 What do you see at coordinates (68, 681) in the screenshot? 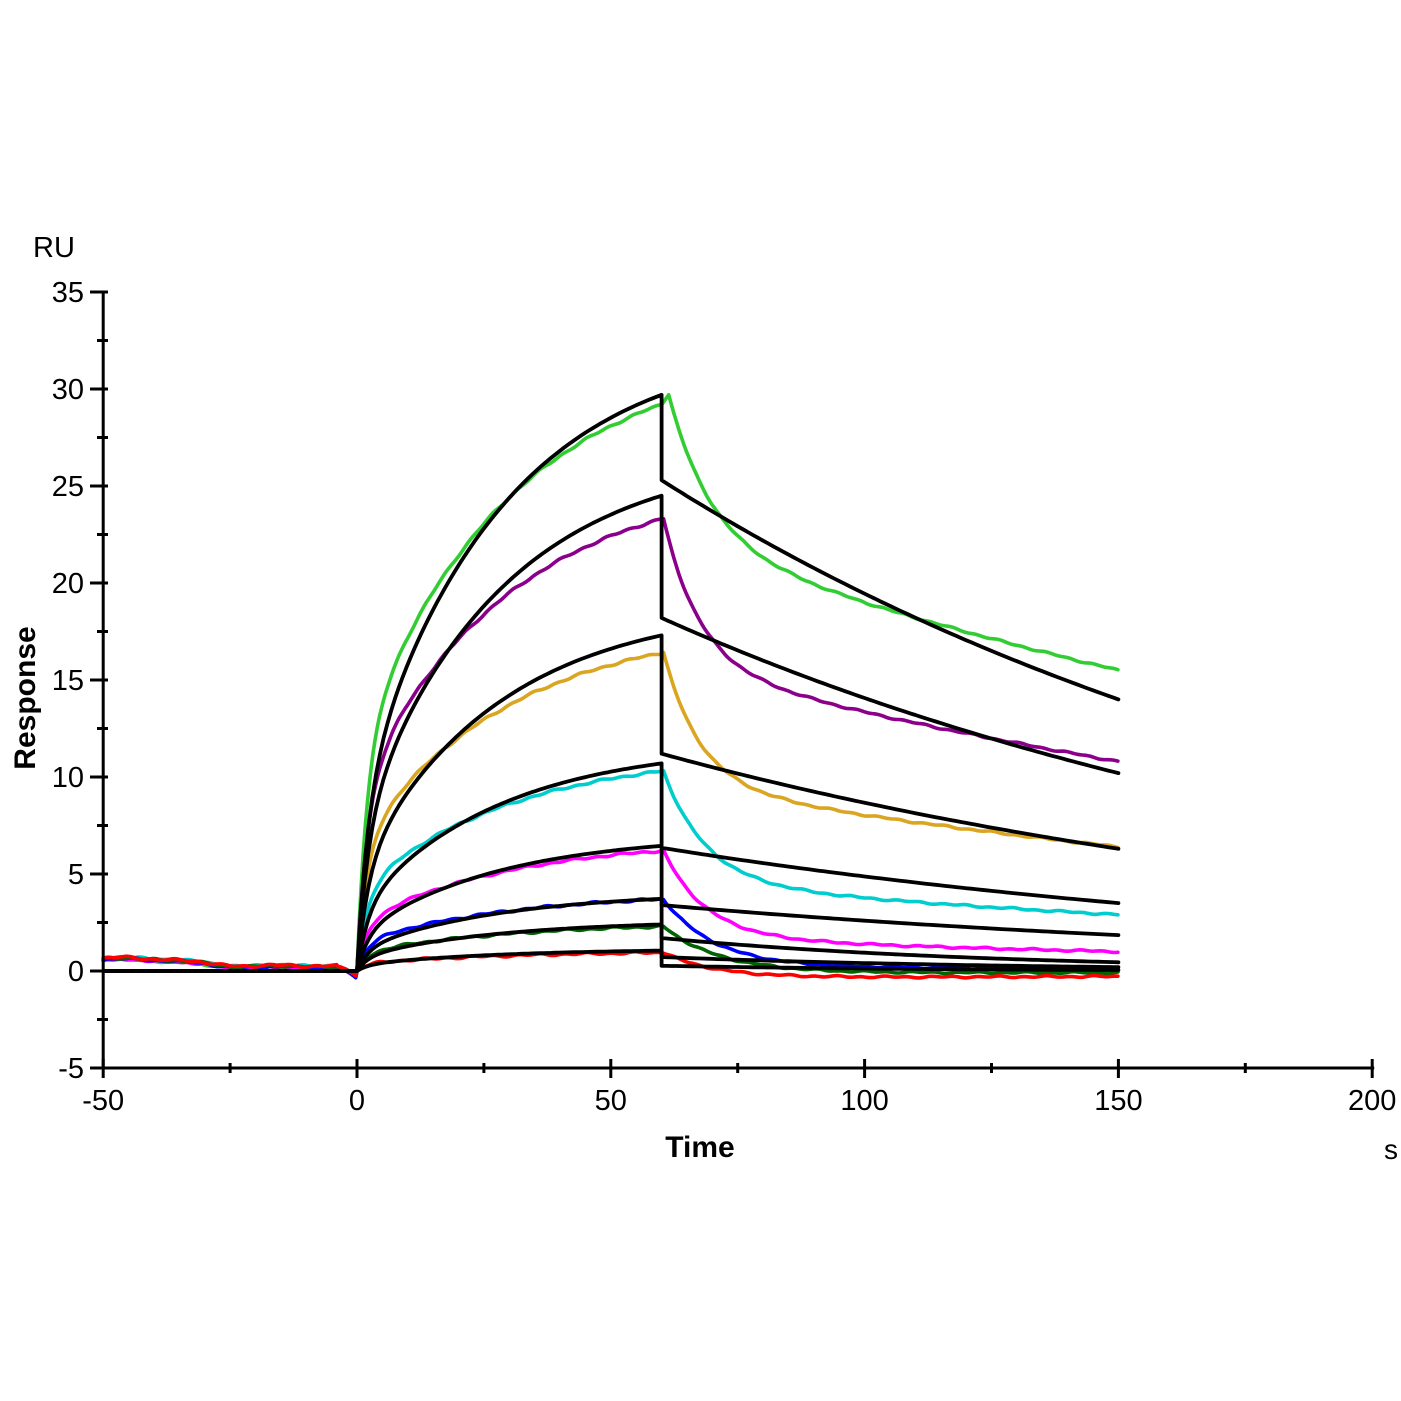
I see `y-tick-label-15: 15` at bounding box center [68, 681].